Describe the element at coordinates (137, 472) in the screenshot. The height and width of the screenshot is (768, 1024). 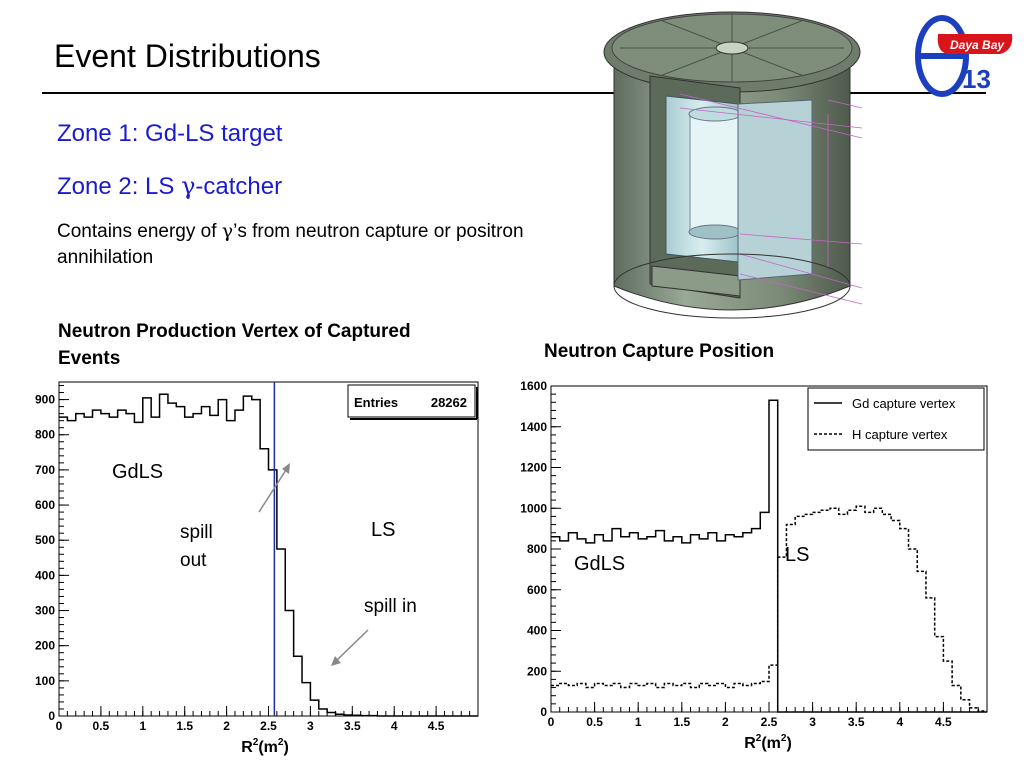
I see `annotation-gdls: GdLS` at that location.